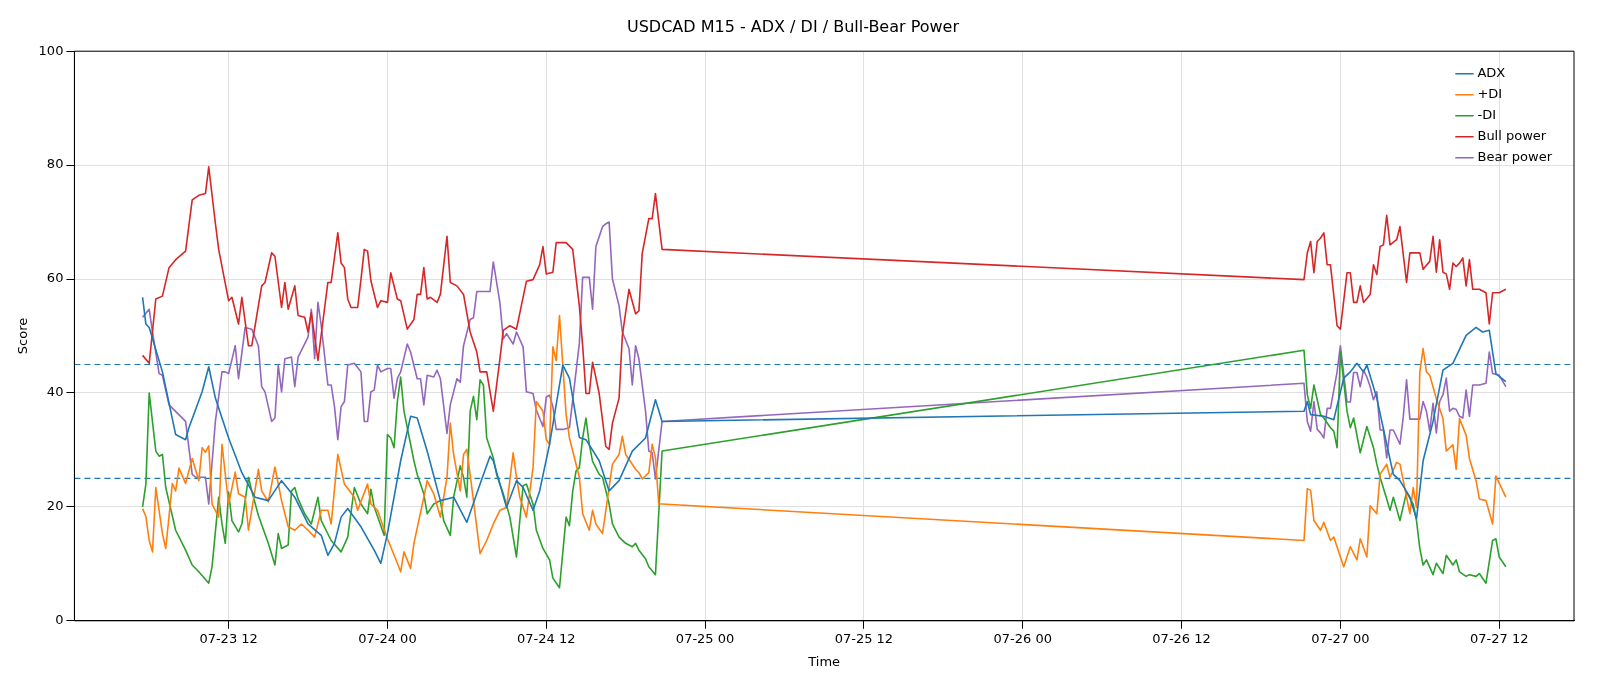 The height and width of the screenshot is (686, 1600). I want to click on y-axis-title: Score, so click(23, 336).